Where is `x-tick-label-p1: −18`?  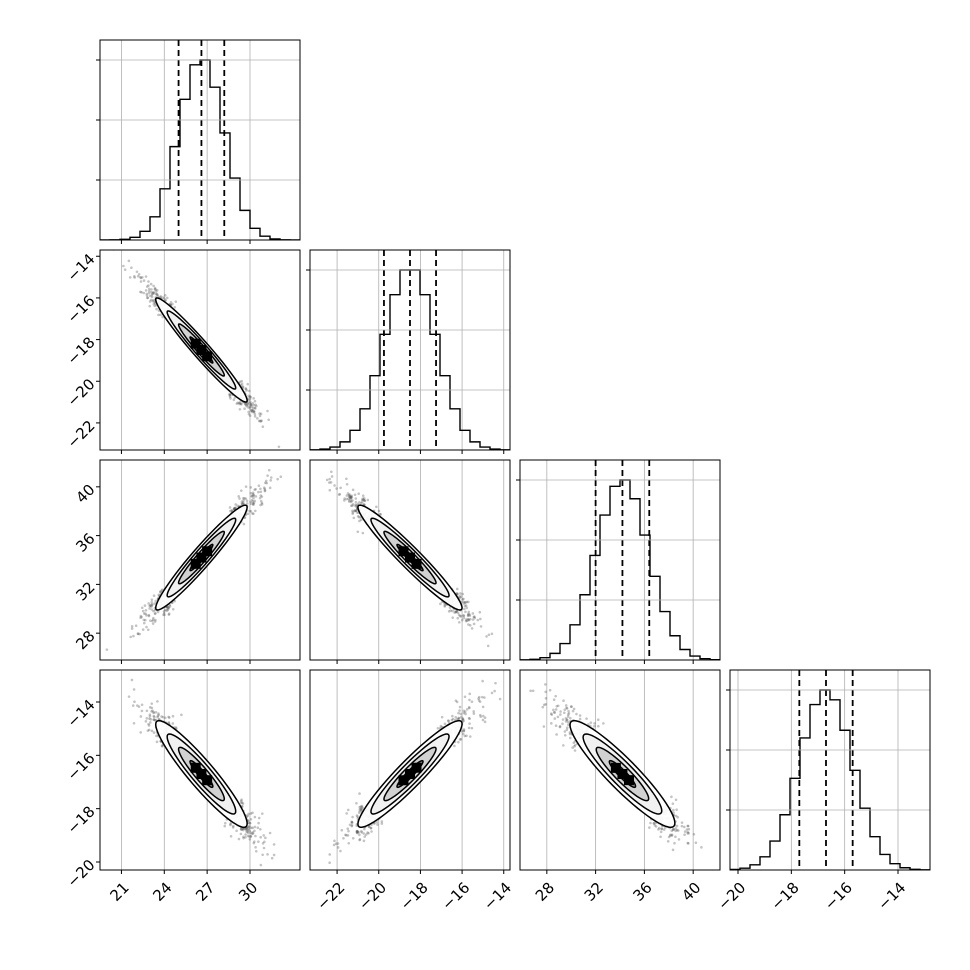
x-tick-label-p1: −18 is located at coordinates (414, 896).